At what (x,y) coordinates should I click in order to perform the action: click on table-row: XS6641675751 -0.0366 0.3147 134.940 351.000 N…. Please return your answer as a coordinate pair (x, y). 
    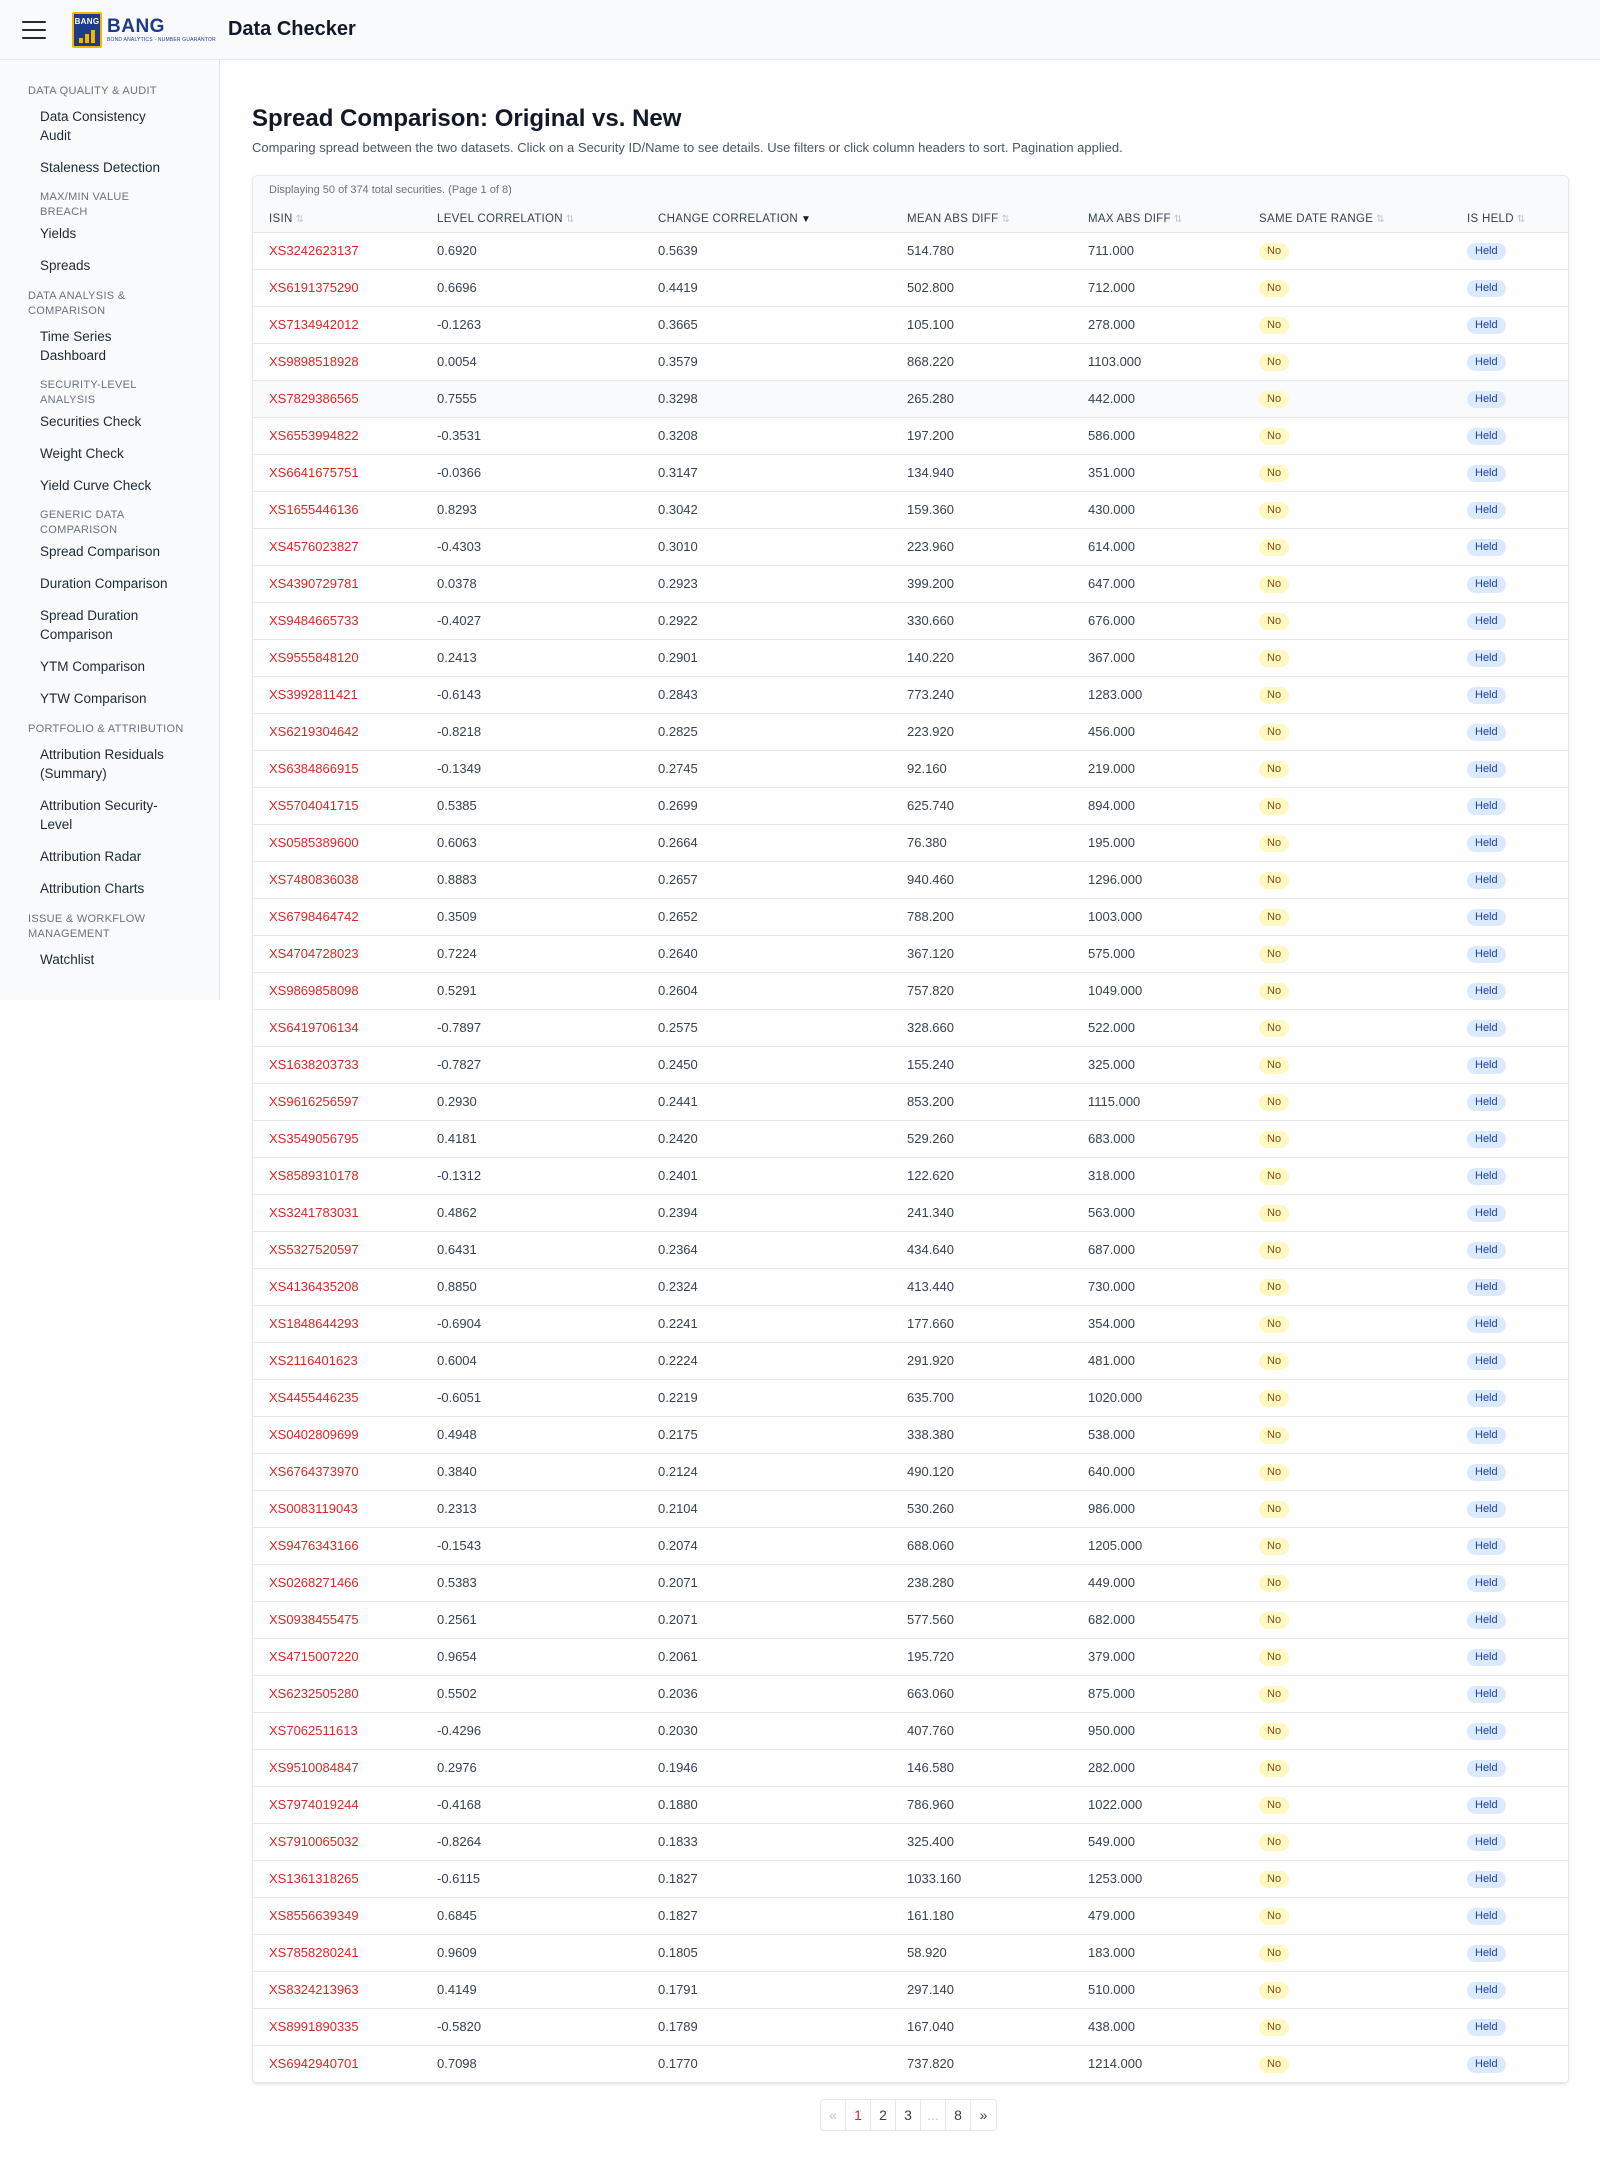
    Looking at the image, I should click on (910, 472).